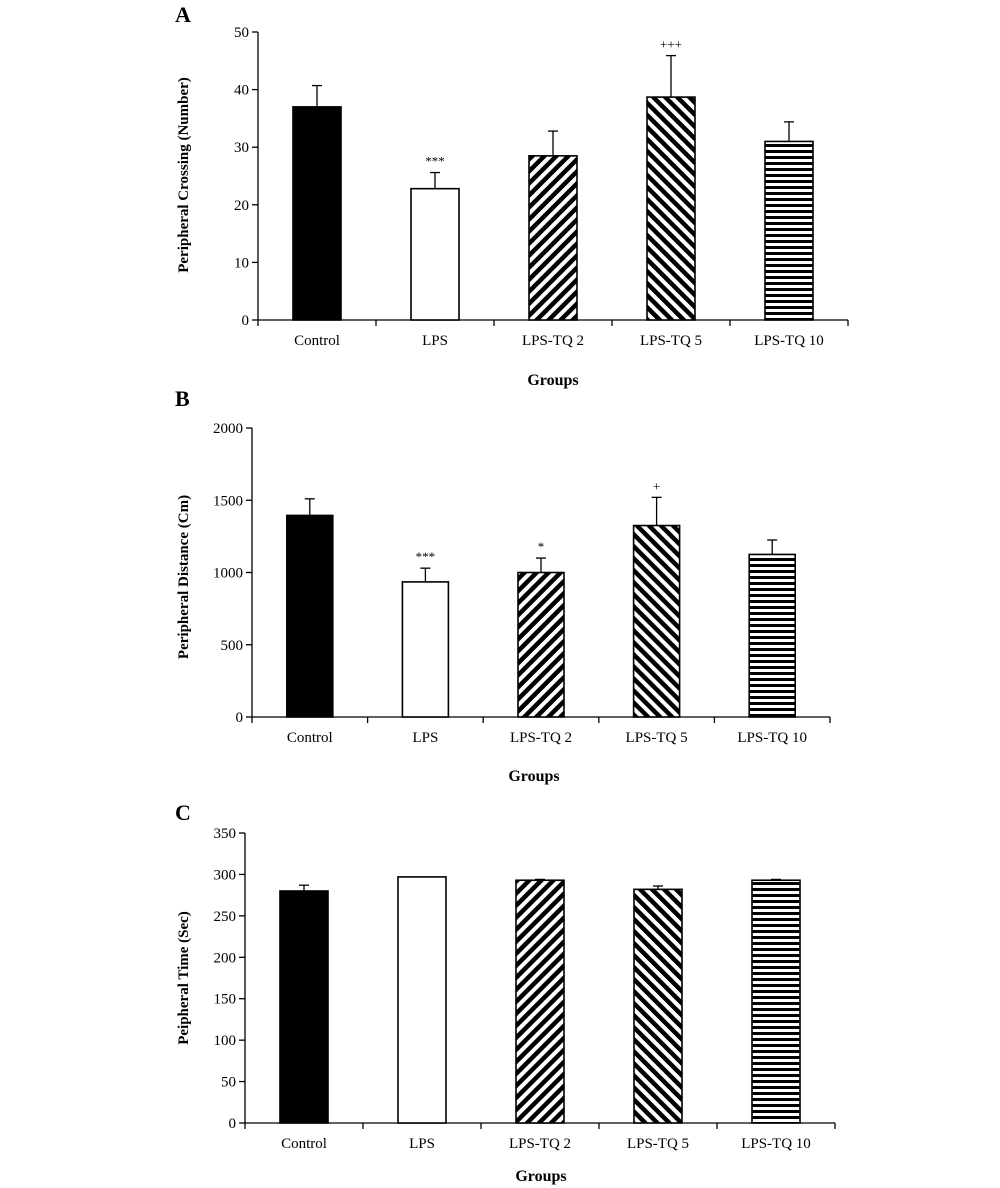 The width and height of the screenshot is (1000, 1188). Describe the element at coordinates (241, 263) in the screenshot. I see `chart-a-y-tick-label: 10` at that location.